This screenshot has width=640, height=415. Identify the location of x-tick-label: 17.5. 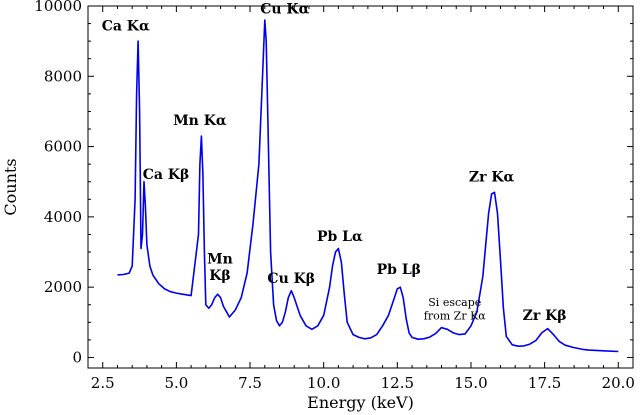
(544, 383).